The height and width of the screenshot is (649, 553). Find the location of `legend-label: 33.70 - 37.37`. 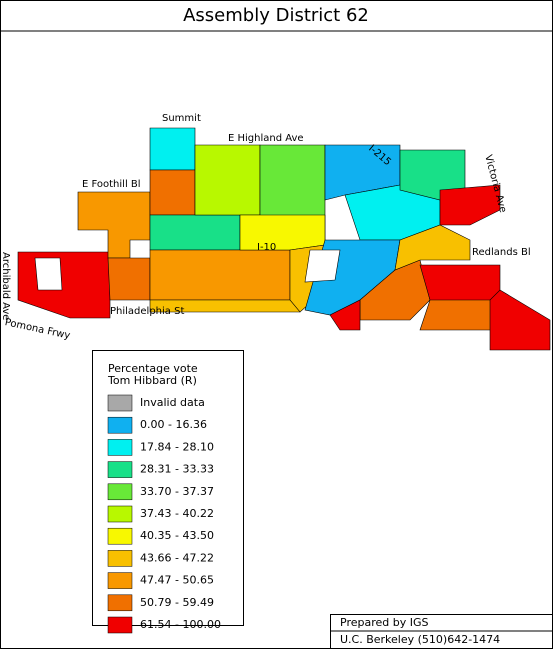

legend-label: 33.70 - 37.37 is located at coordinates (177, 491).